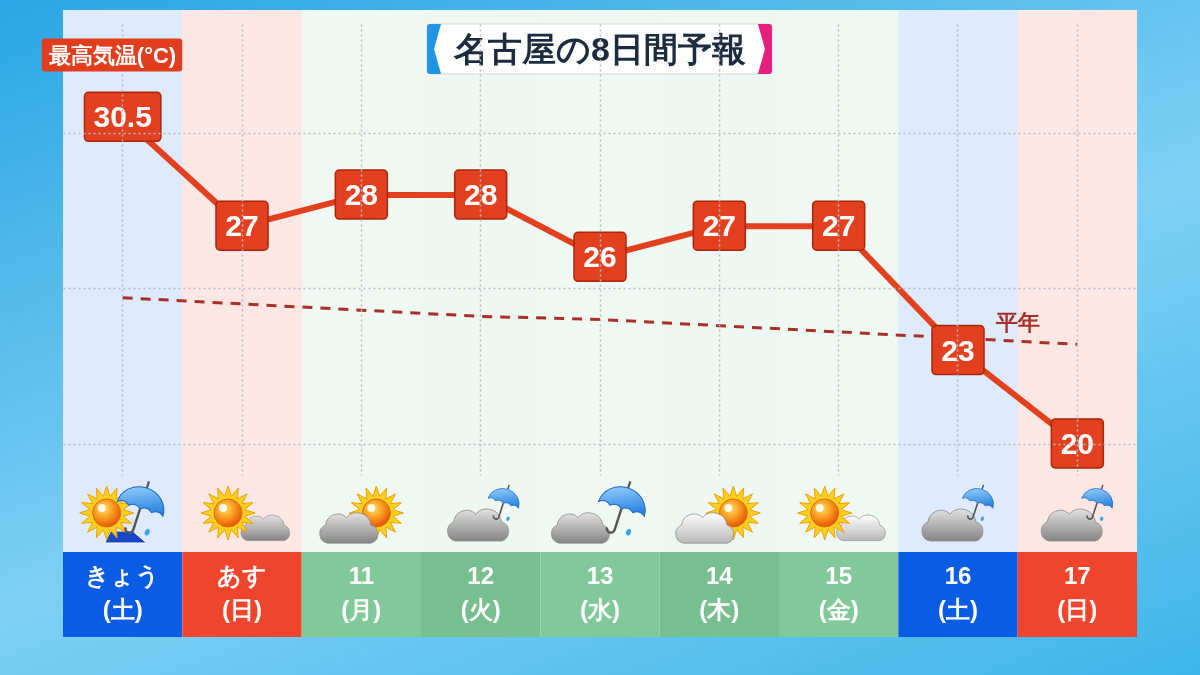 Image resolution: width=1200 pixels, height=675 pixels. Describe the element at coordinates (1018, 323) in the screenshot. I see `series-label: 平年` at that location.